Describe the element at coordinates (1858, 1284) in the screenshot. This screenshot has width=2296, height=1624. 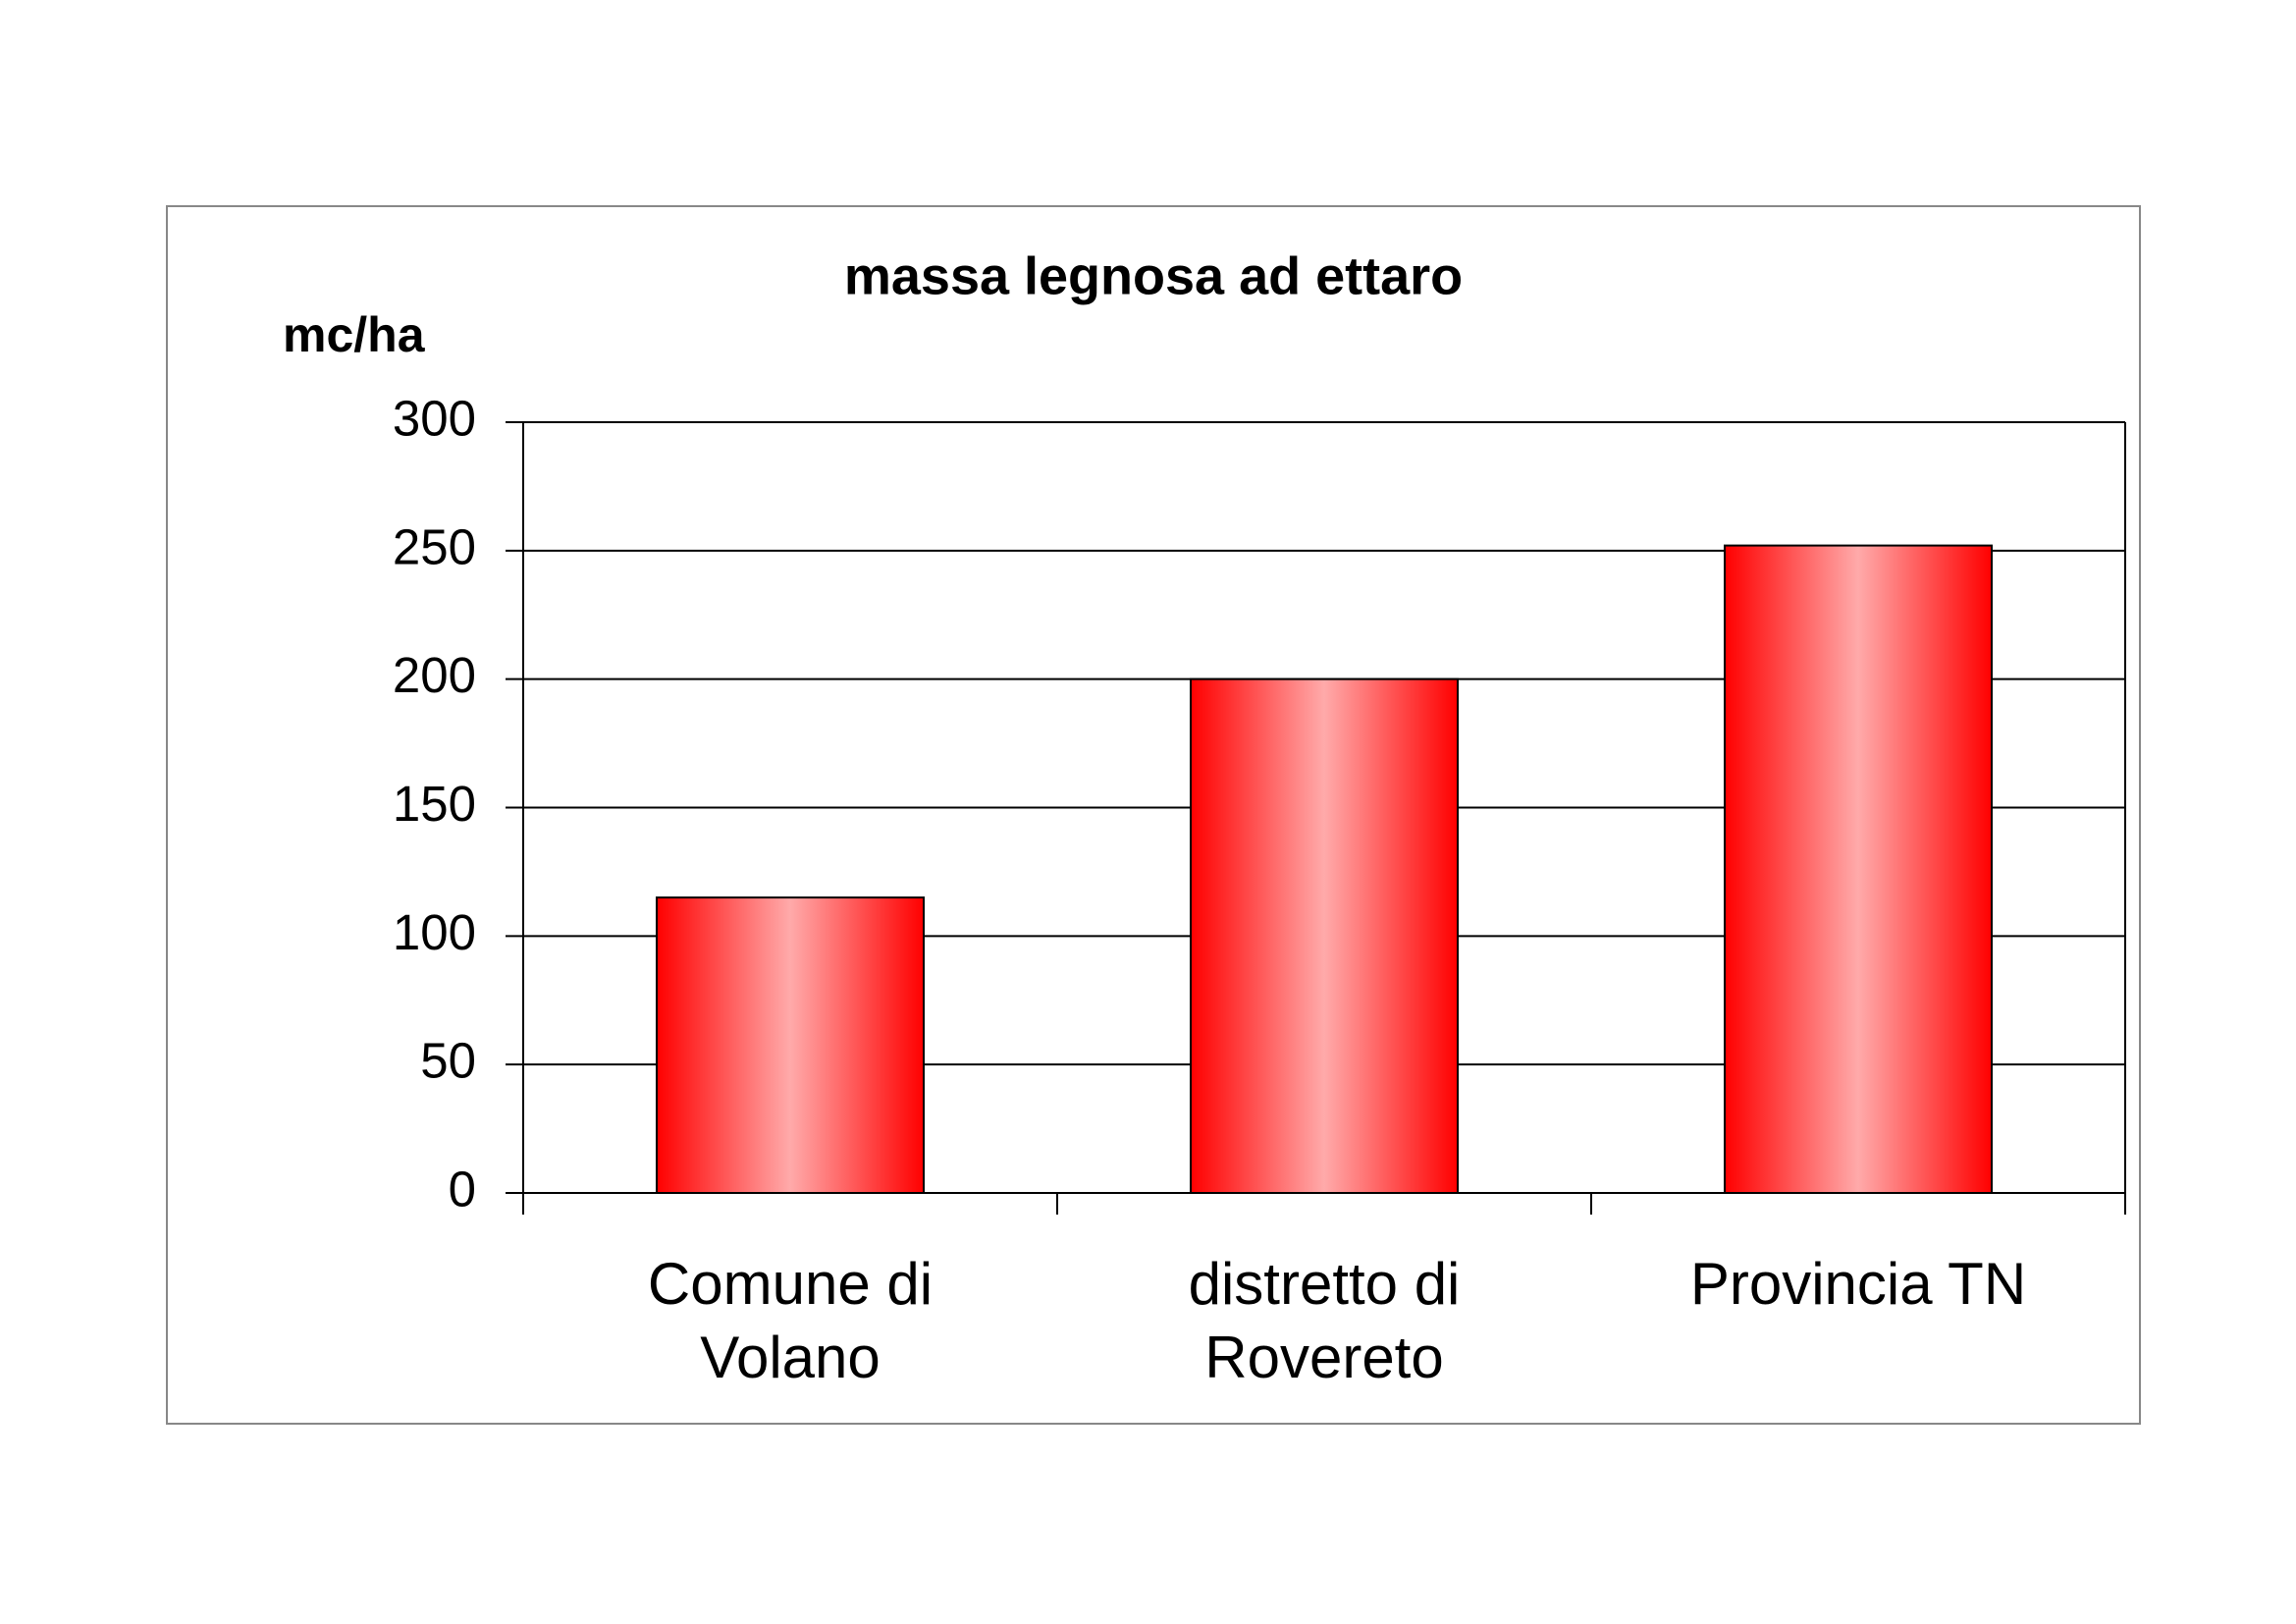
I see `x-tick-label: Provincia TN` at that location.